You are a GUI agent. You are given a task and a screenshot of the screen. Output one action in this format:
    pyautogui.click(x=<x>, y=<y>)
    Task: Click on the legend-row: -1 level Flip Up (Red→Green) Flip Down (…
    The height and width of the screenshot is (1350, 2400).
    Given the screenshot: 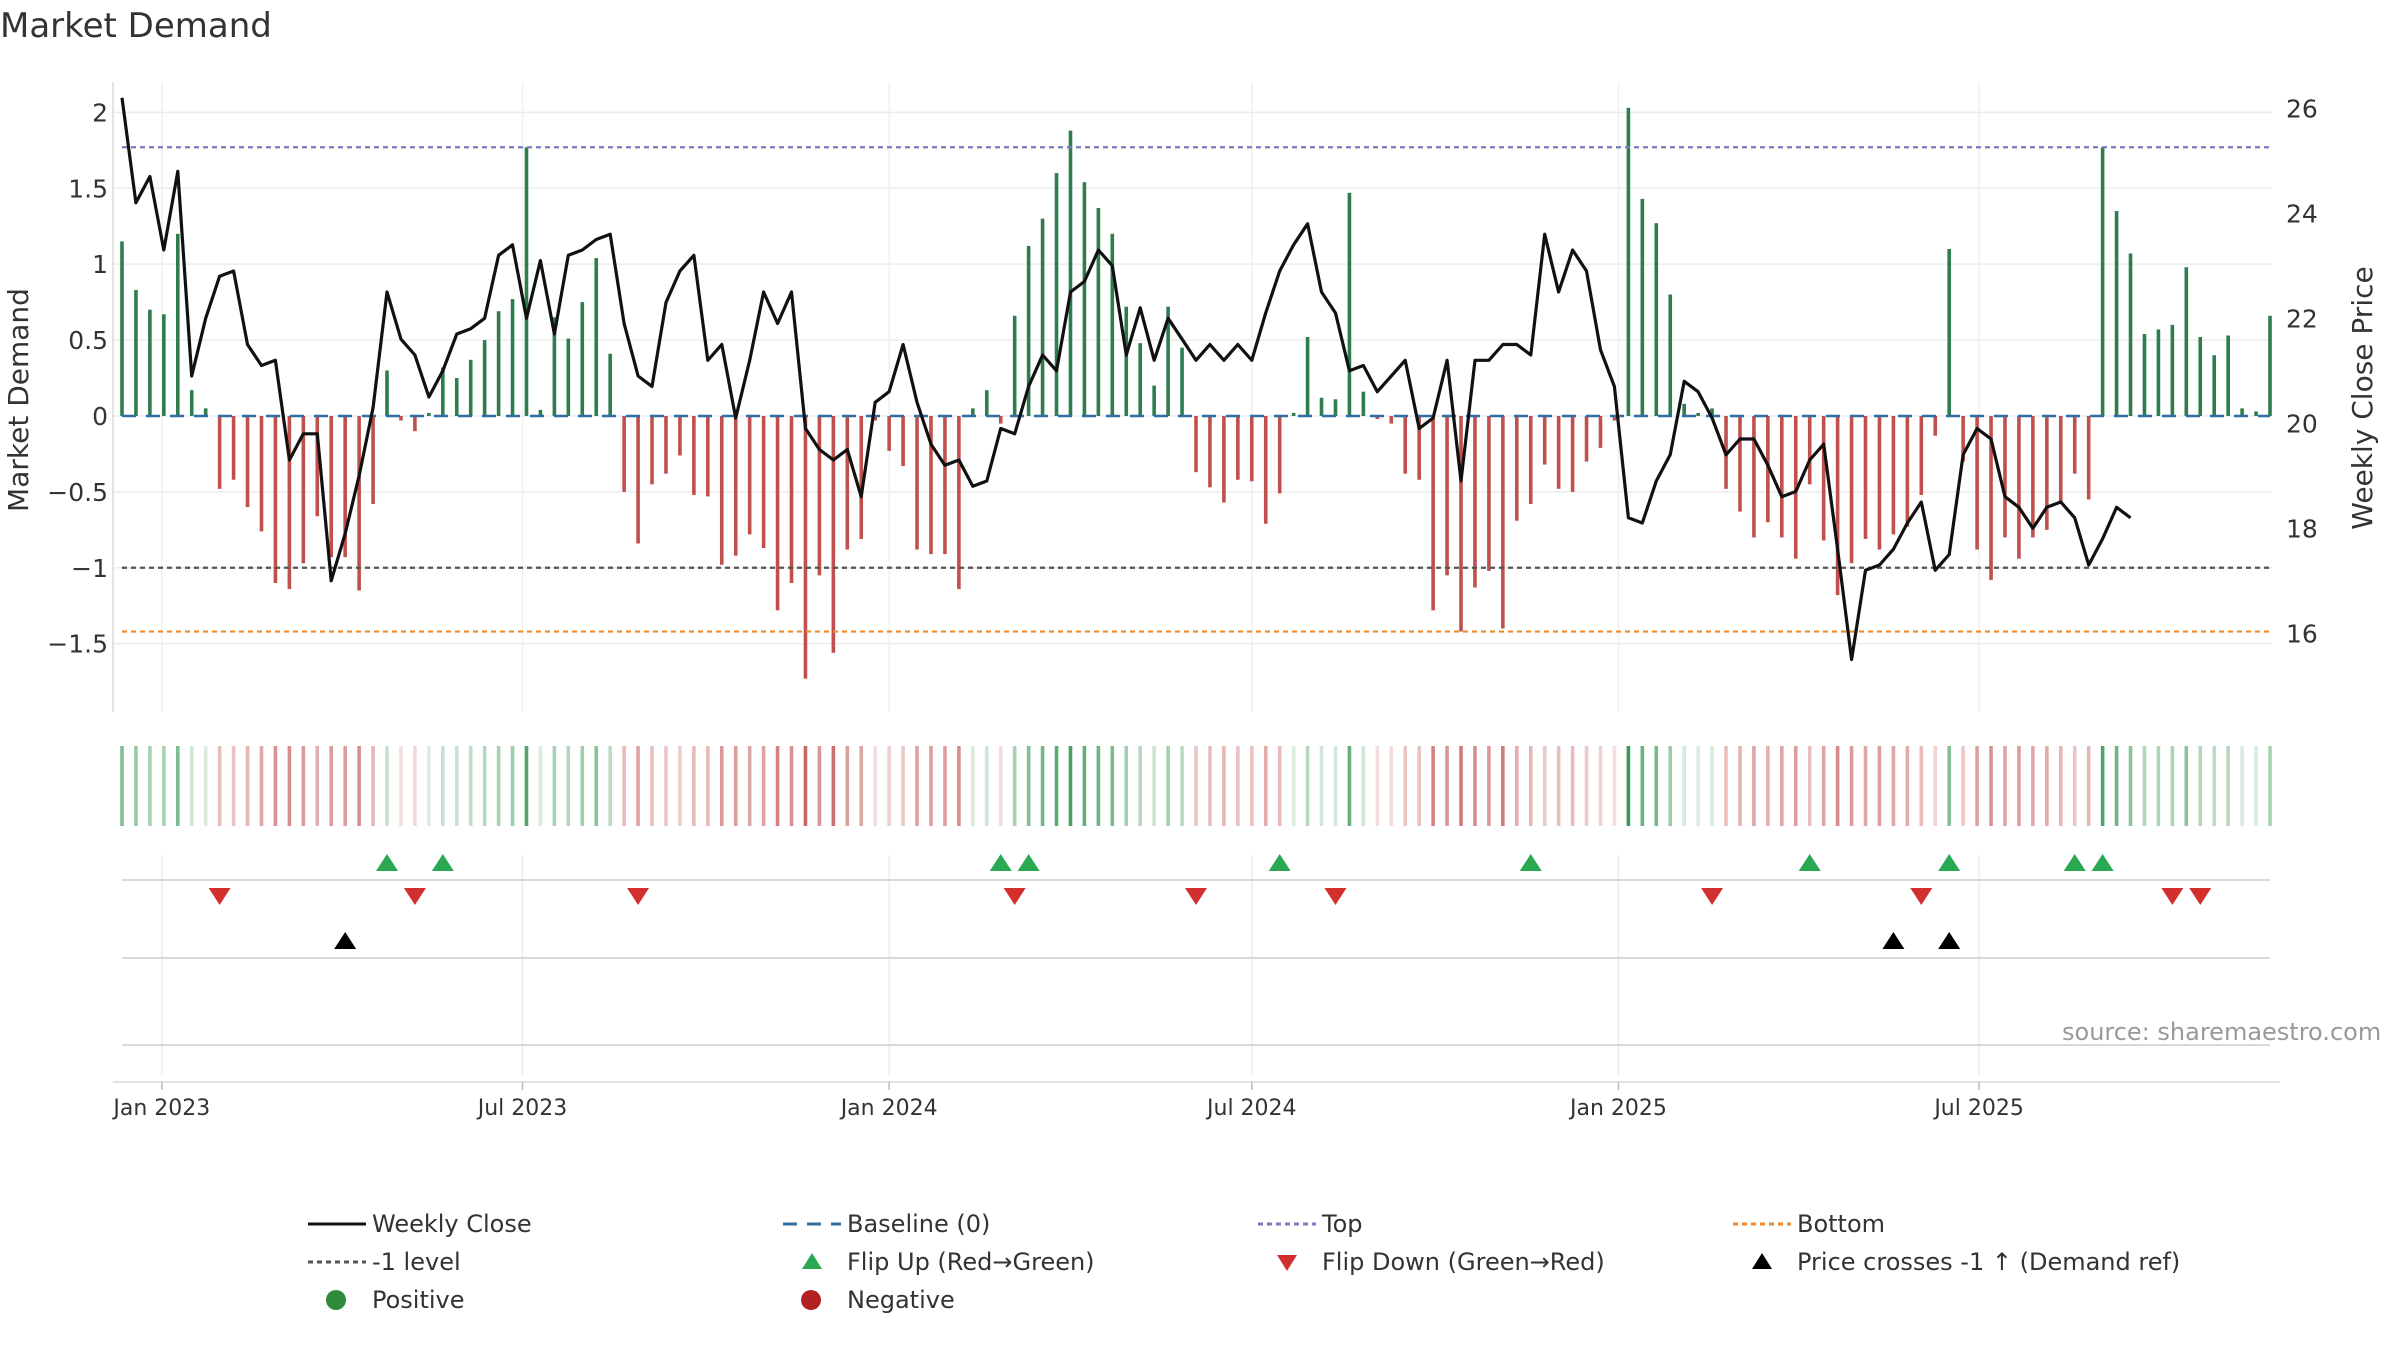 What is the action you would take?
    pyautogui.click(x=1275, y=1262)
    